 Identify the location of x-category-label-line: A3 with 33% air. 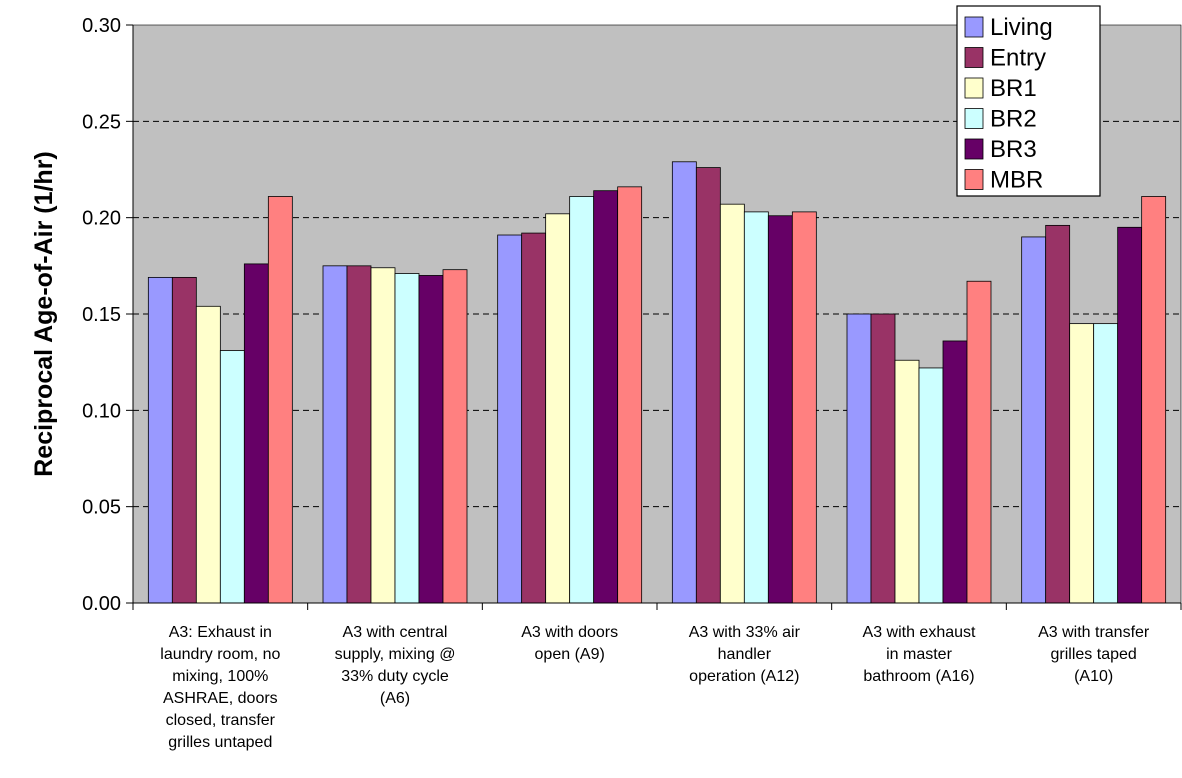
(745, 632).